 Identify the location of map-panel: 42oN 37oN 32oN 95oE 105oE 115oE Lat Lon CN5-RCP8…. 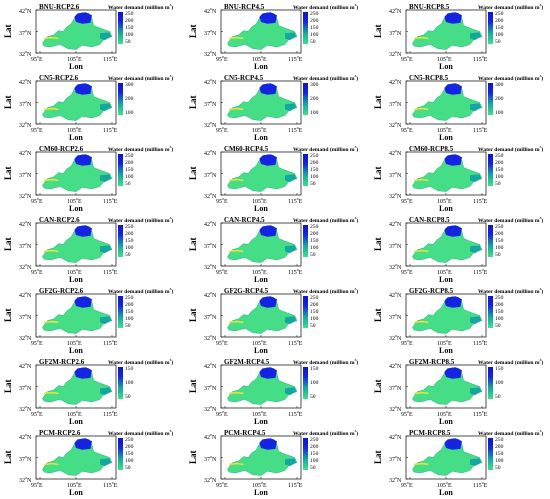
(460, 108).